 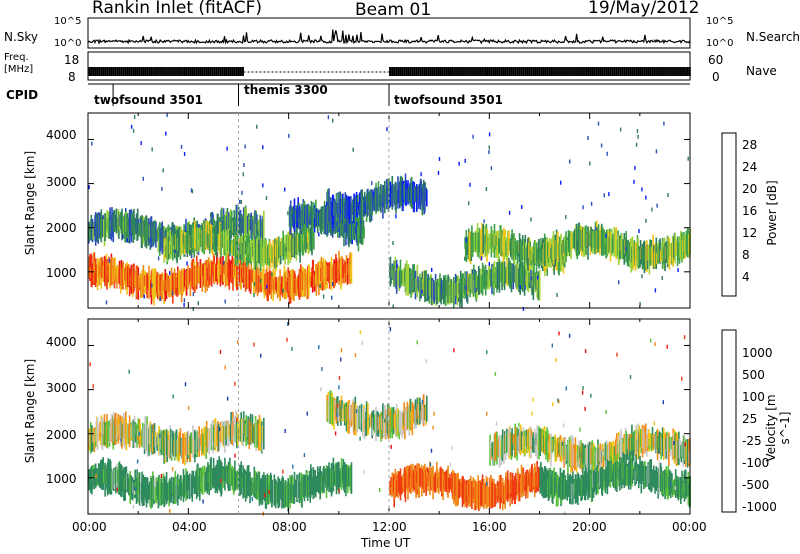 I want to click on vel-cb-tick-1000: 1000, so click(x=757, y=353).